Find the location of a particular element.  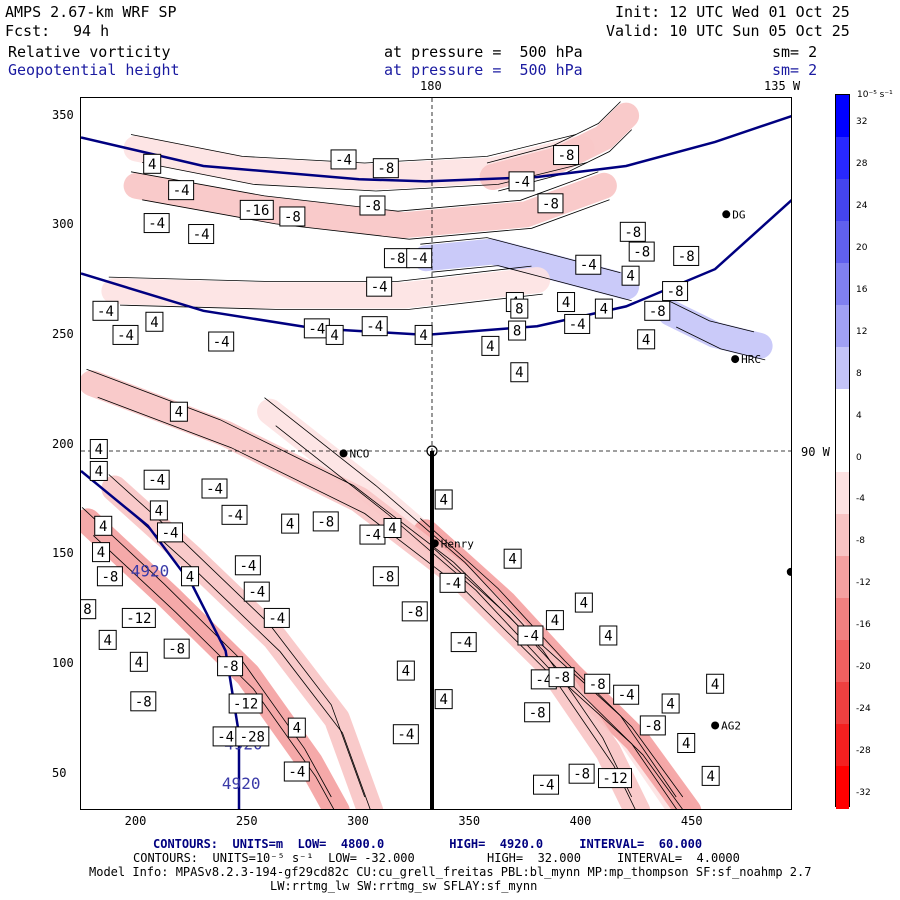

vorticity-label-48: 4 is located at coordinates (158, 510).